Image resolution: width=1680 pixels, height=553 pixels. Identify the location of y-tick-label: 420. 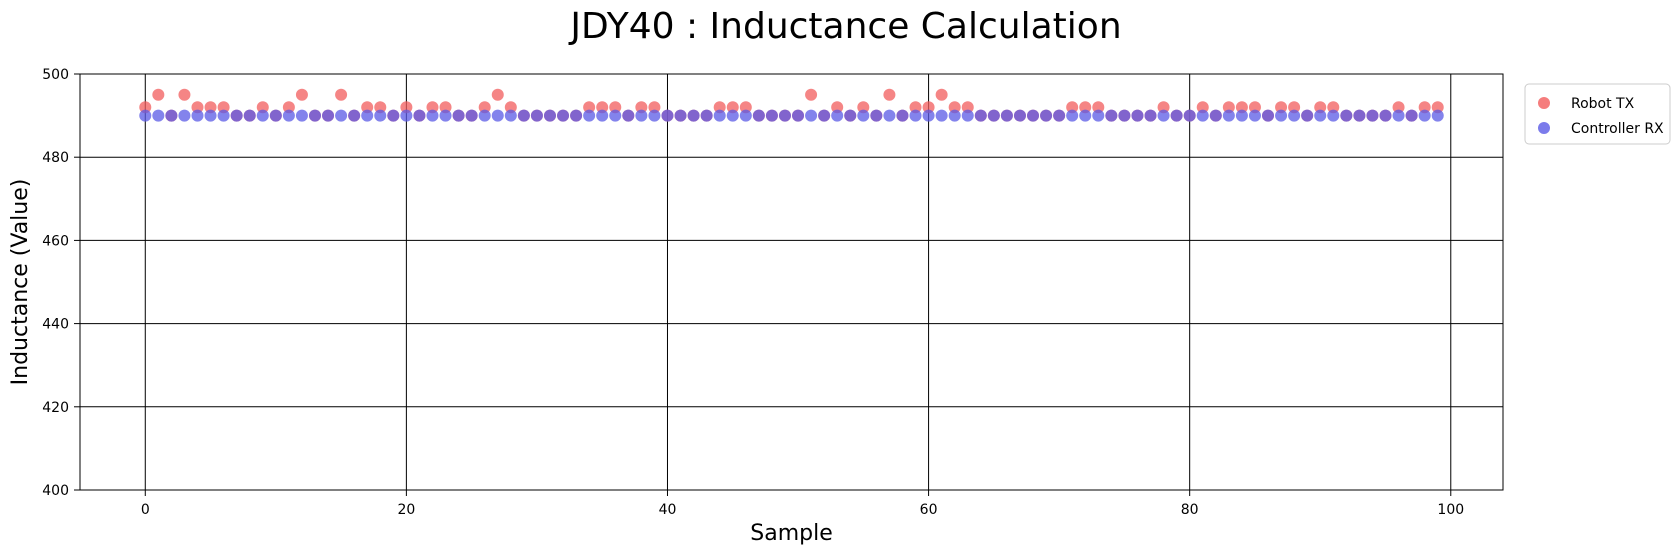
(55, 408).